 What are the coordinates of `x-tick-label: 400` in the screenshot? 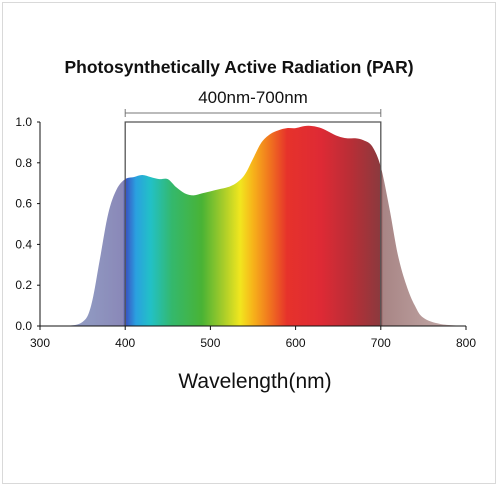 It's located at (125, 343).